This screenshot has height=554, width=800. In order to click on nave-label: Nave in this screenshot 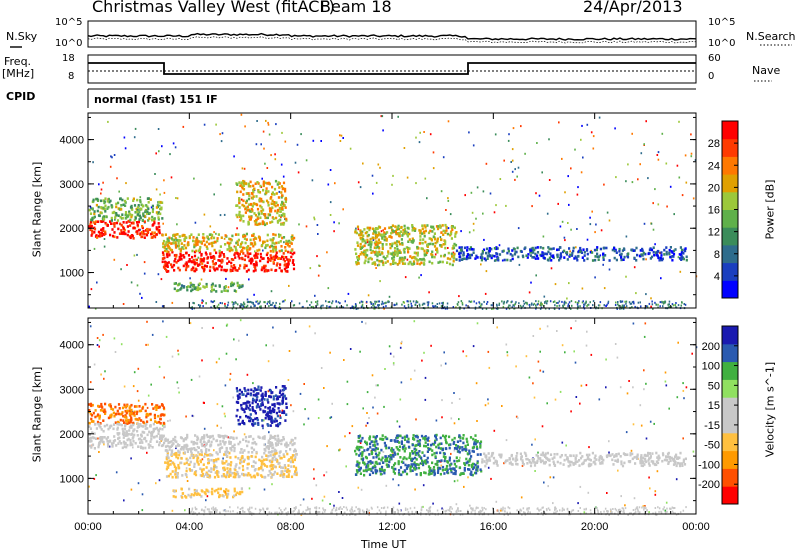, I will do `click(766, 70)`.